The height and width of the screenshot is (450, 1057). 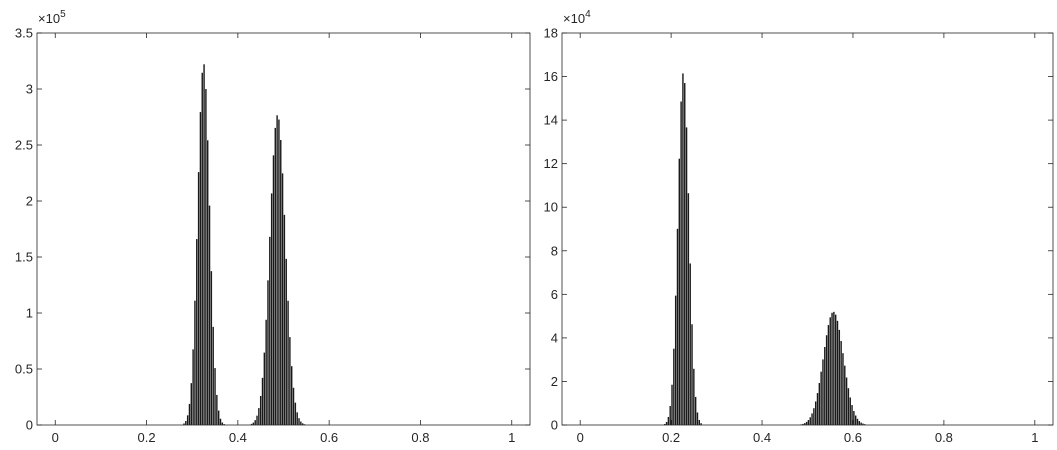 What do you see at coordinates (24, 369) in the screenshot?
I see `y-tick-label: 0.5` at bounding box center [24, 369].